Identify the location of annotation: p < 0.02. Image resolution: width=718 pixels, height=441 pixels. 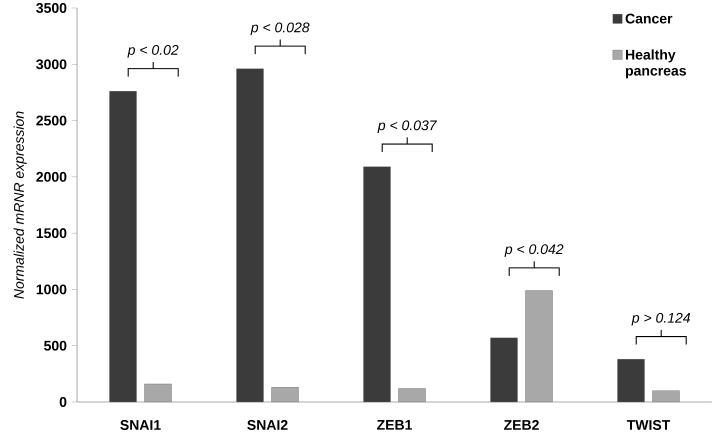
(152, 51).